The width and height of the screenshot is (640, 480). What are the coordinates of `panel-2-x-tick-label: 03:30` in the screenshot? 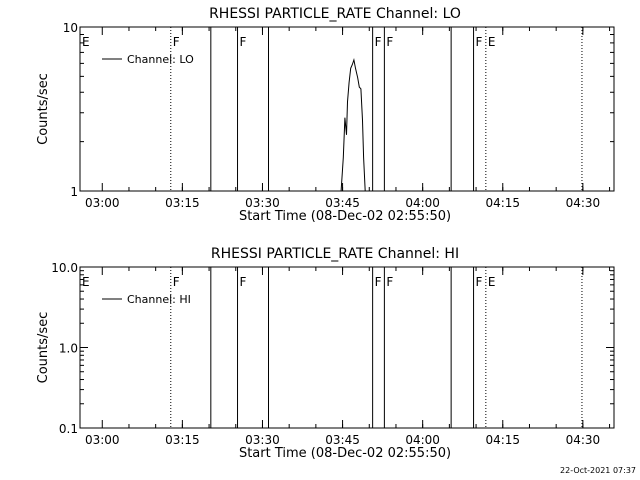 It's located at (262, 440).